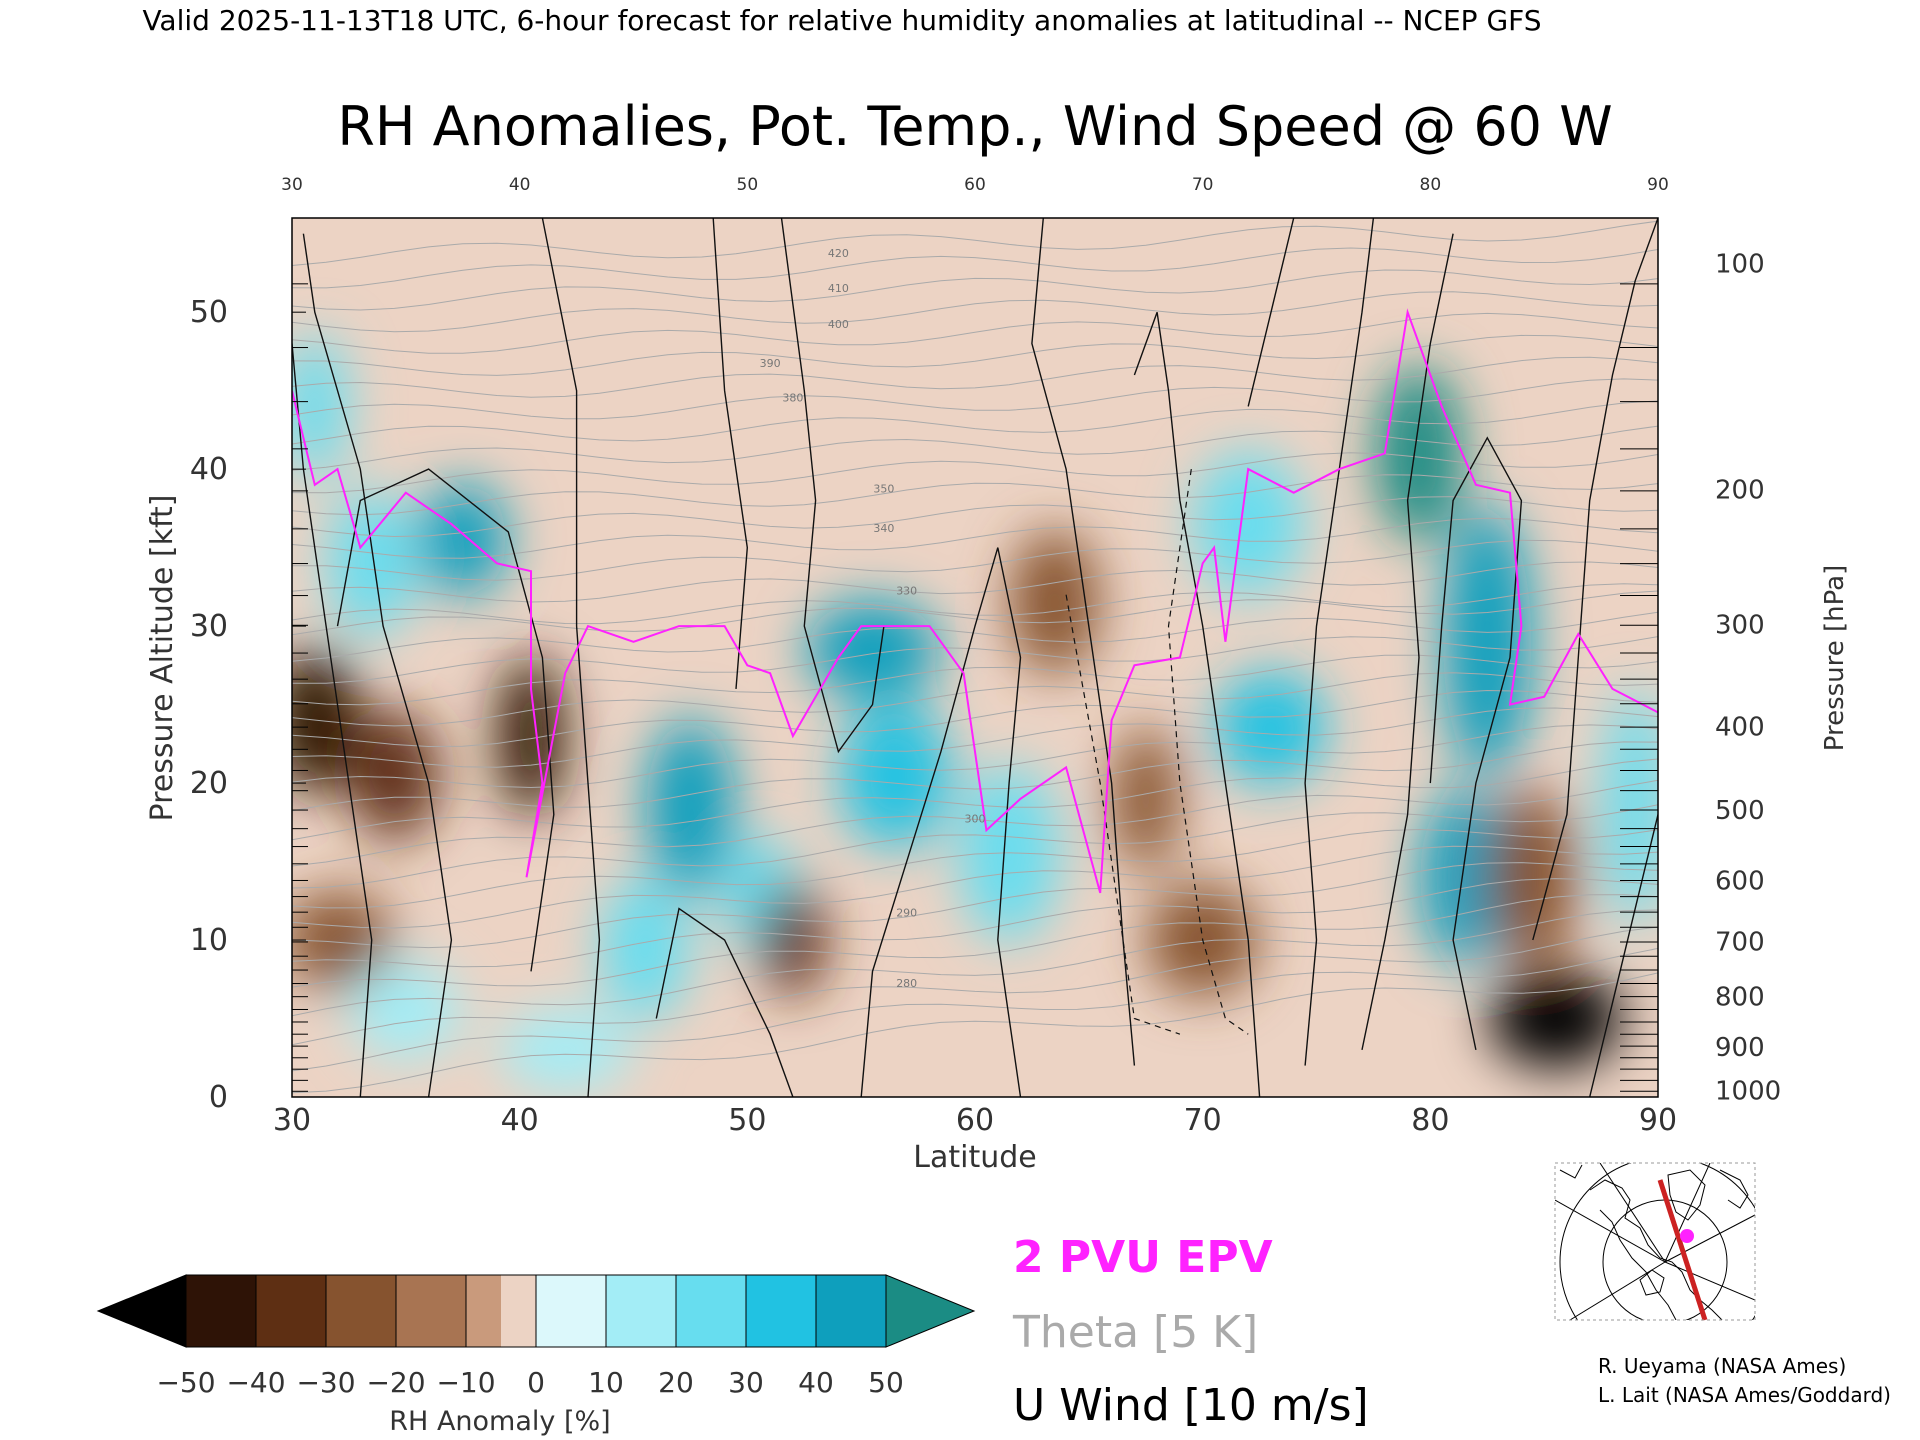  I want to click on theta-contour-label: 380, so click(792, 398).